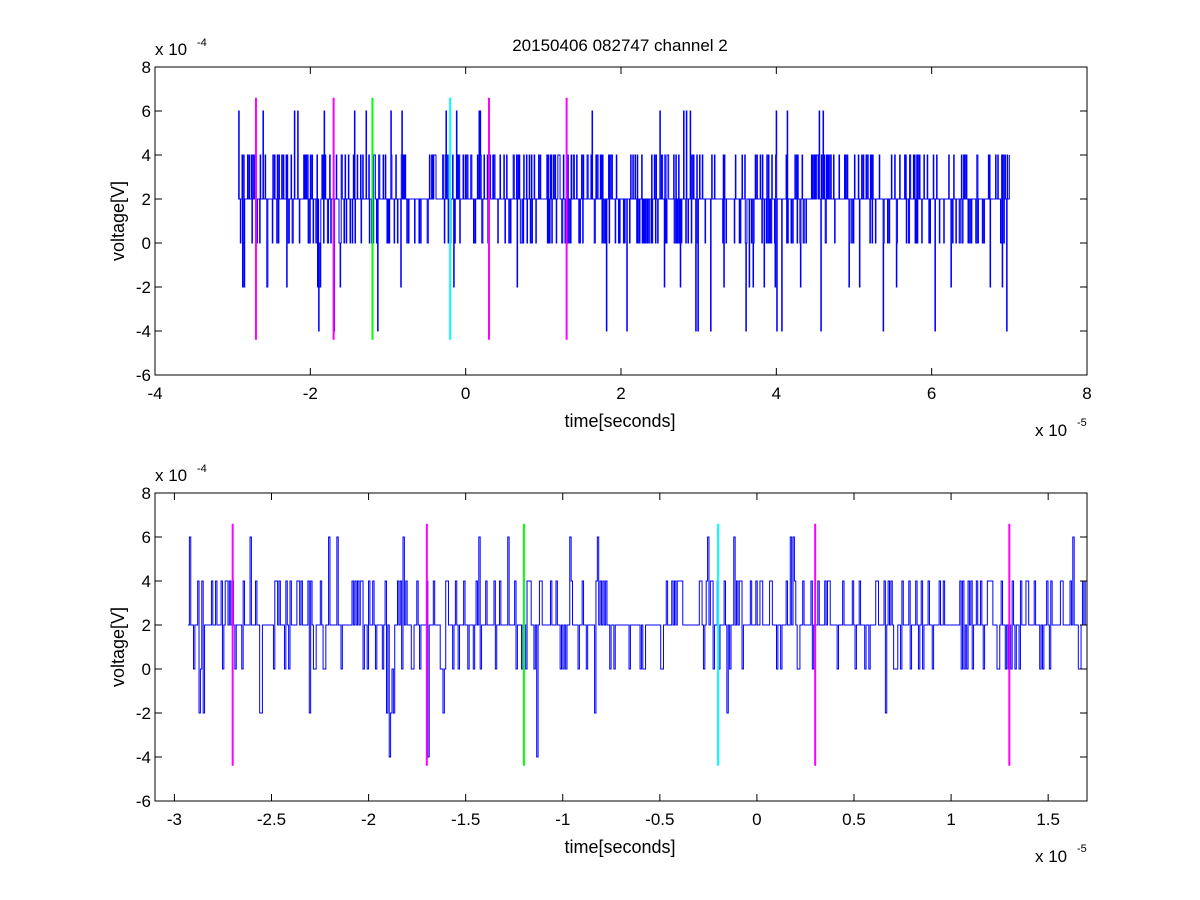  I want to click on top-y-tick-label: 4, so click(146, 155).